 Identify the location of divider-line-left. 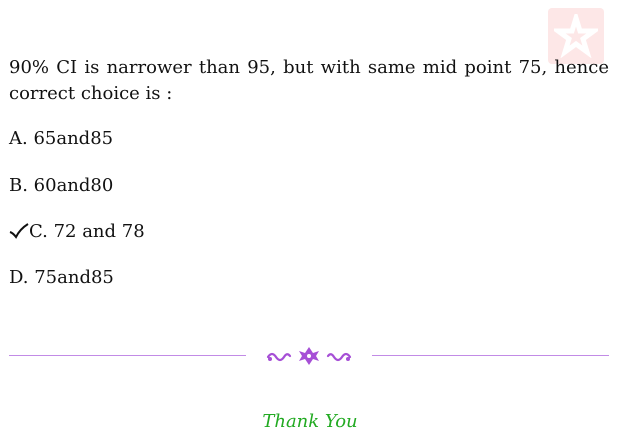
(127, 355).